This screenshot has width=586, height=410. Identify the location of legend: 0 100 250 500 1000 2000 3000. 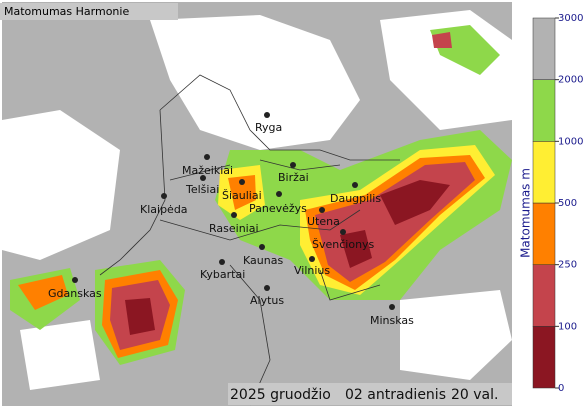
(557, 203).